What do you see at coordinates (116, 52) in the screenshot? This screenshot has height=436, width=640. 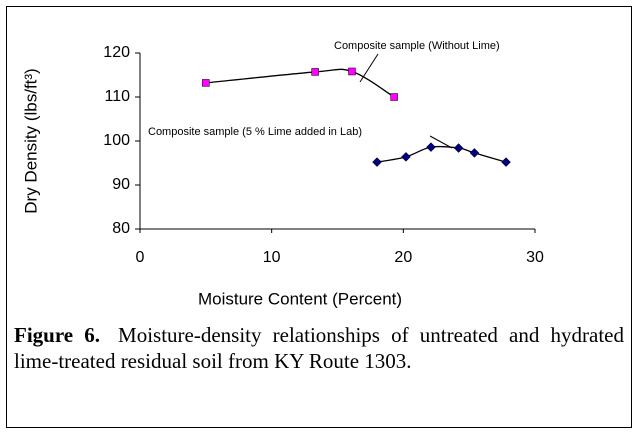 I see `y-tick-label: 120` at bounding box center [116, 52].